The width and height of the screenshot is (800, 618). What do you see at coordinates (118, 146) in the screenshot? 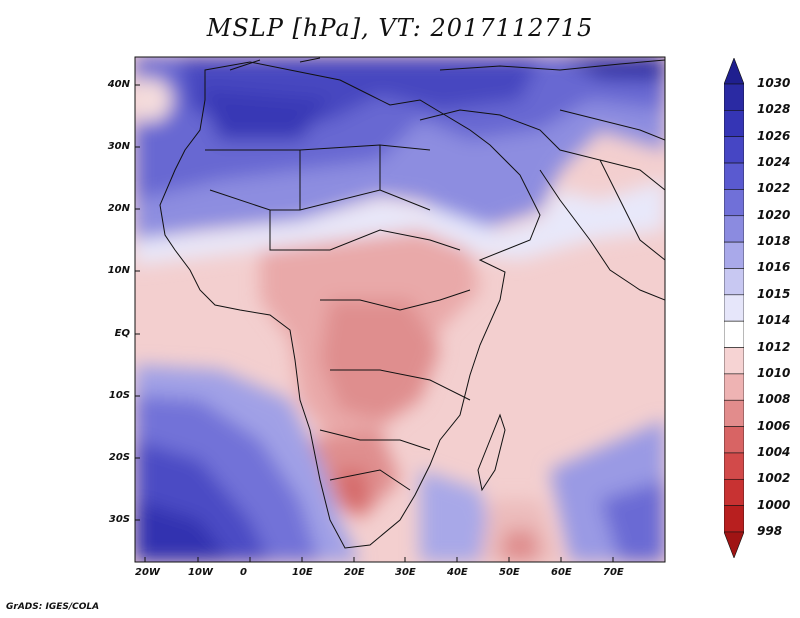
I see `latitude-label: 30N` at bounding box center [118, 146].